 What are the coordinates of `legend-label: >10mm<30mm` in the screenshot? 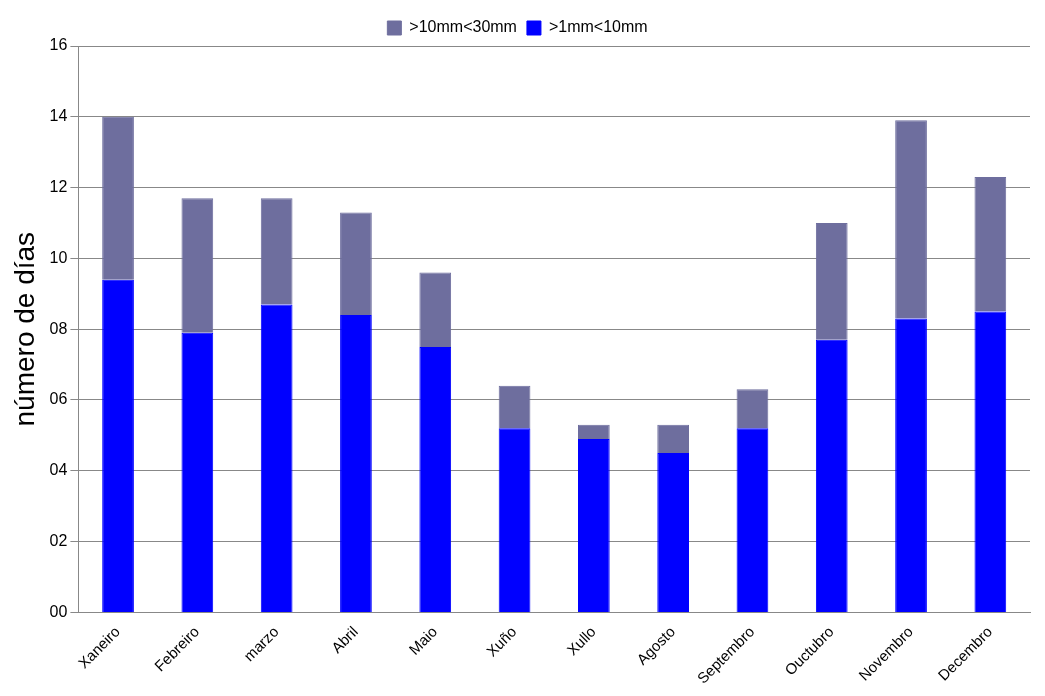 It's located at (463, 27).